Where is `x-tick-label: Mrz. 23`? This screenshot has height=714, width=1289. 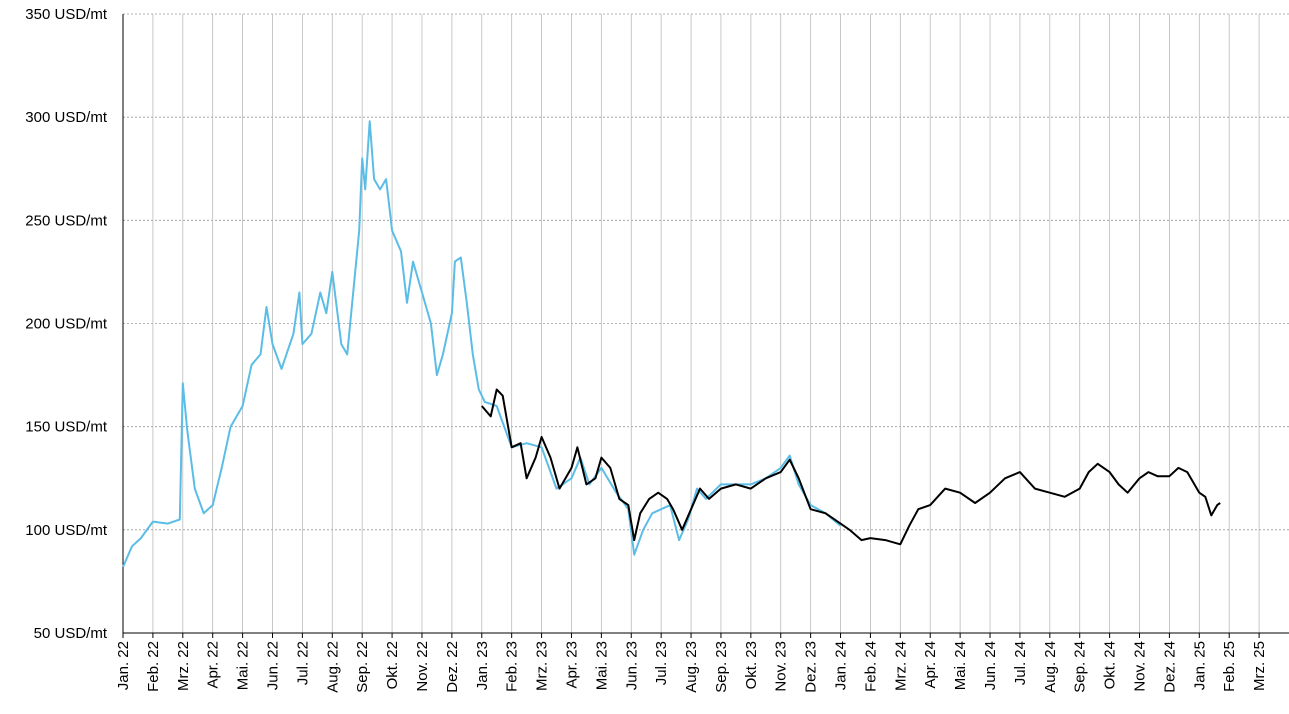
x-tick-label: Mrz. 23 is located at coordinates (542, 666).